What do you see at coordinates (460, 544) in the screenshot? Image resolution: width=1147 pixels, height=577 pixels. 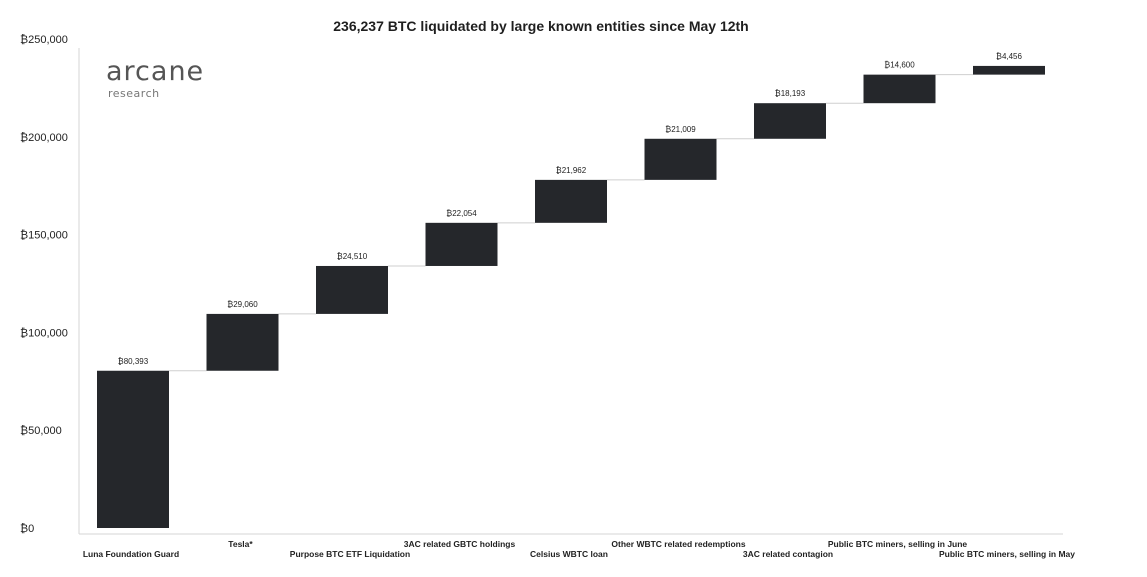 I see `x-category-label: 3AC related GBTC holdings` at bounding box center [460, 544].